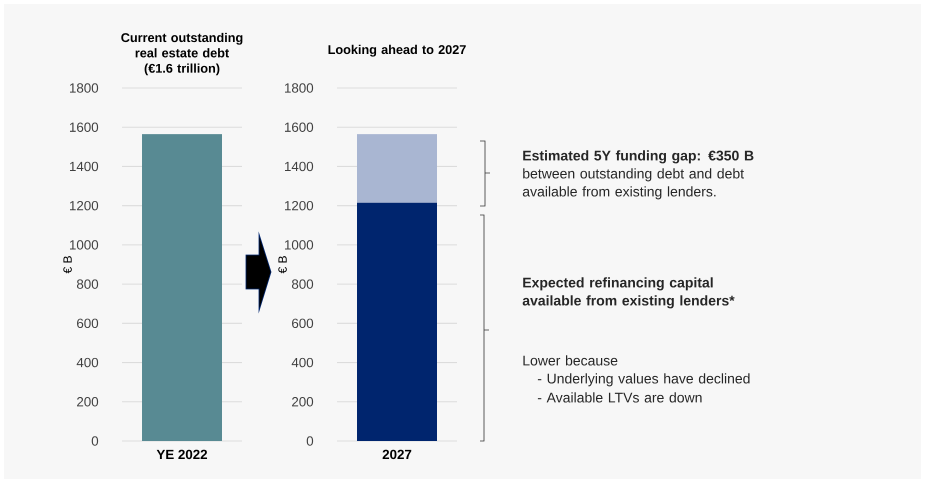 The image size is (925, 483). I want to click on x-tick-label: 2027, so click(397, 455).